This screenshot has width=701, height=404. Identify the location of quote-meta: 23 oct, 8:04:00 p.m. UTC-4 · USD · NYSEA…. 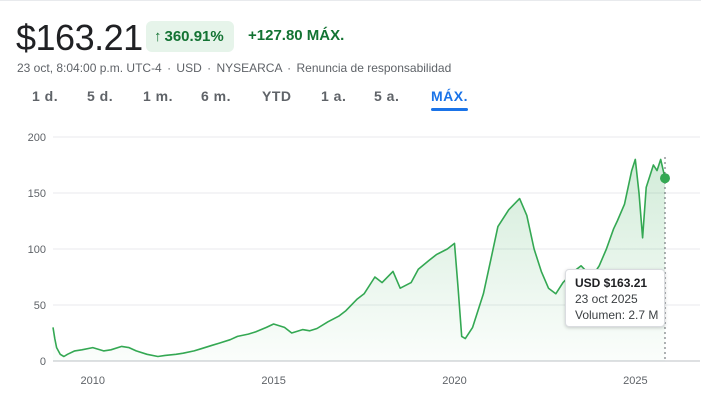
(234, 68).